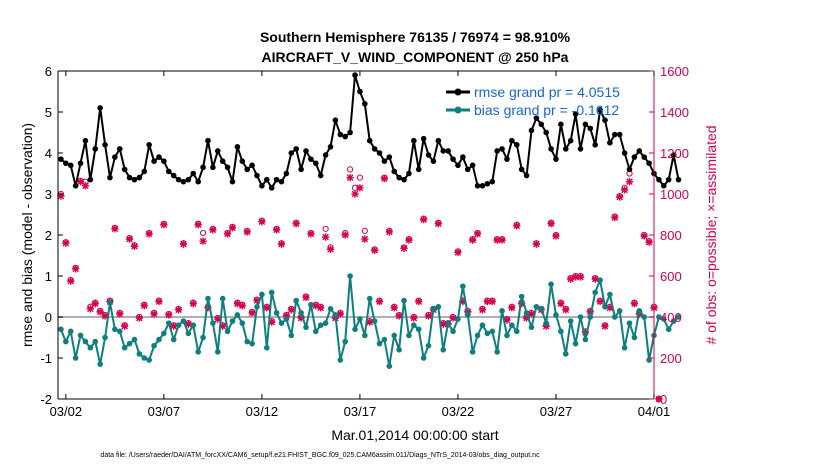  I want to click on y-tick-label: 6, so click(48, 71).